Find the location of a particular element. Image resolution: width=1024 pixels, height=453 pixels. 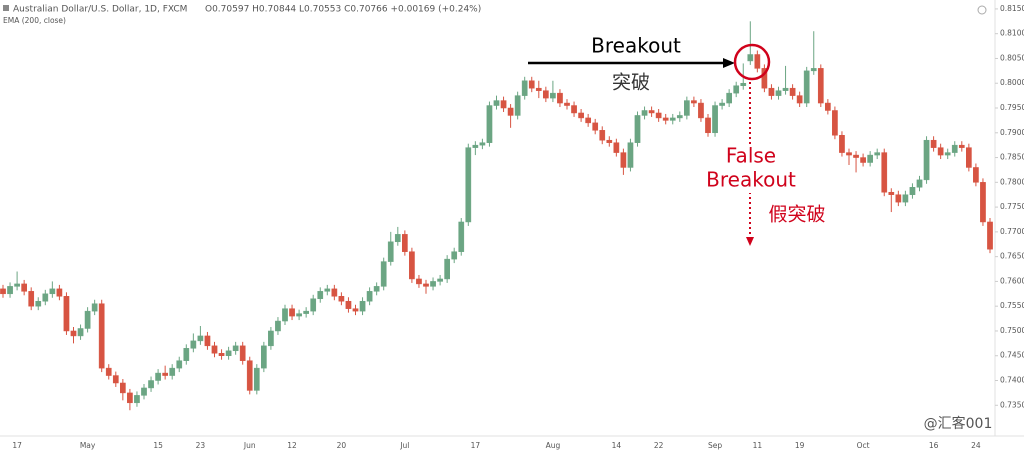

breakout-cn-label: 突破 is located at coordinates (631, 83).